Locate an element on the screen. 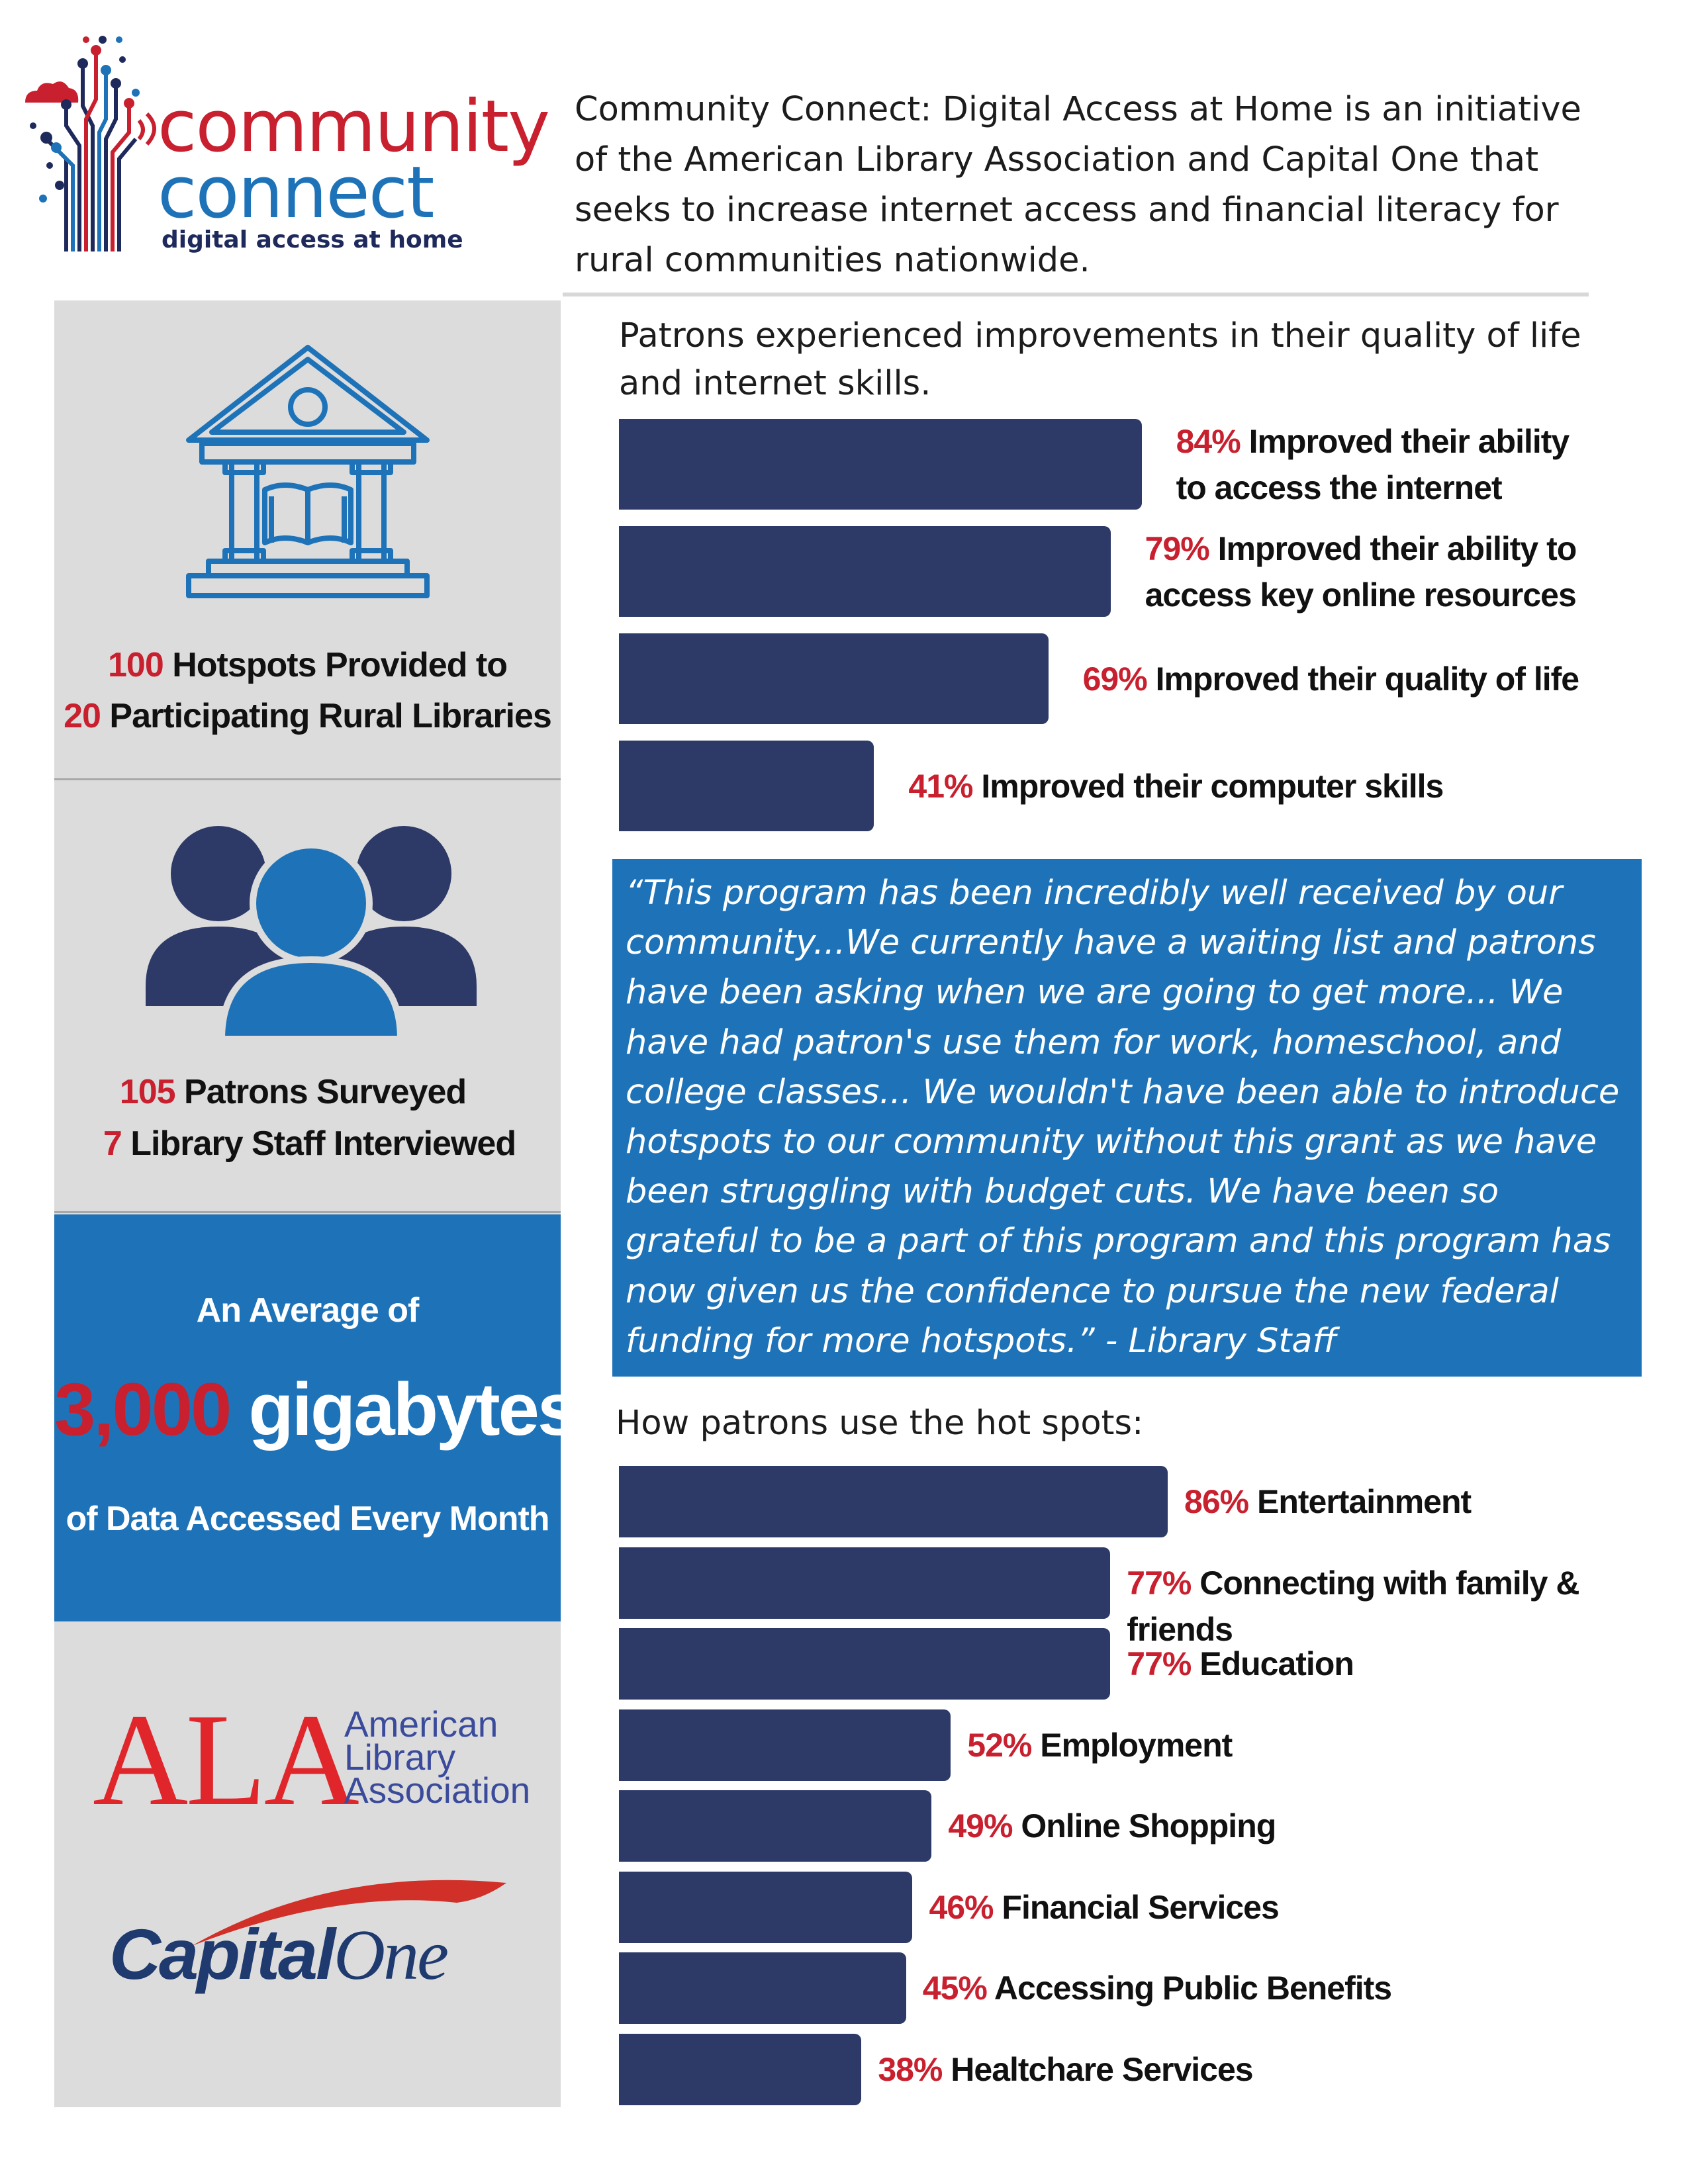  capital-one-swoosh-icon is located at coordinates (349, 1913).